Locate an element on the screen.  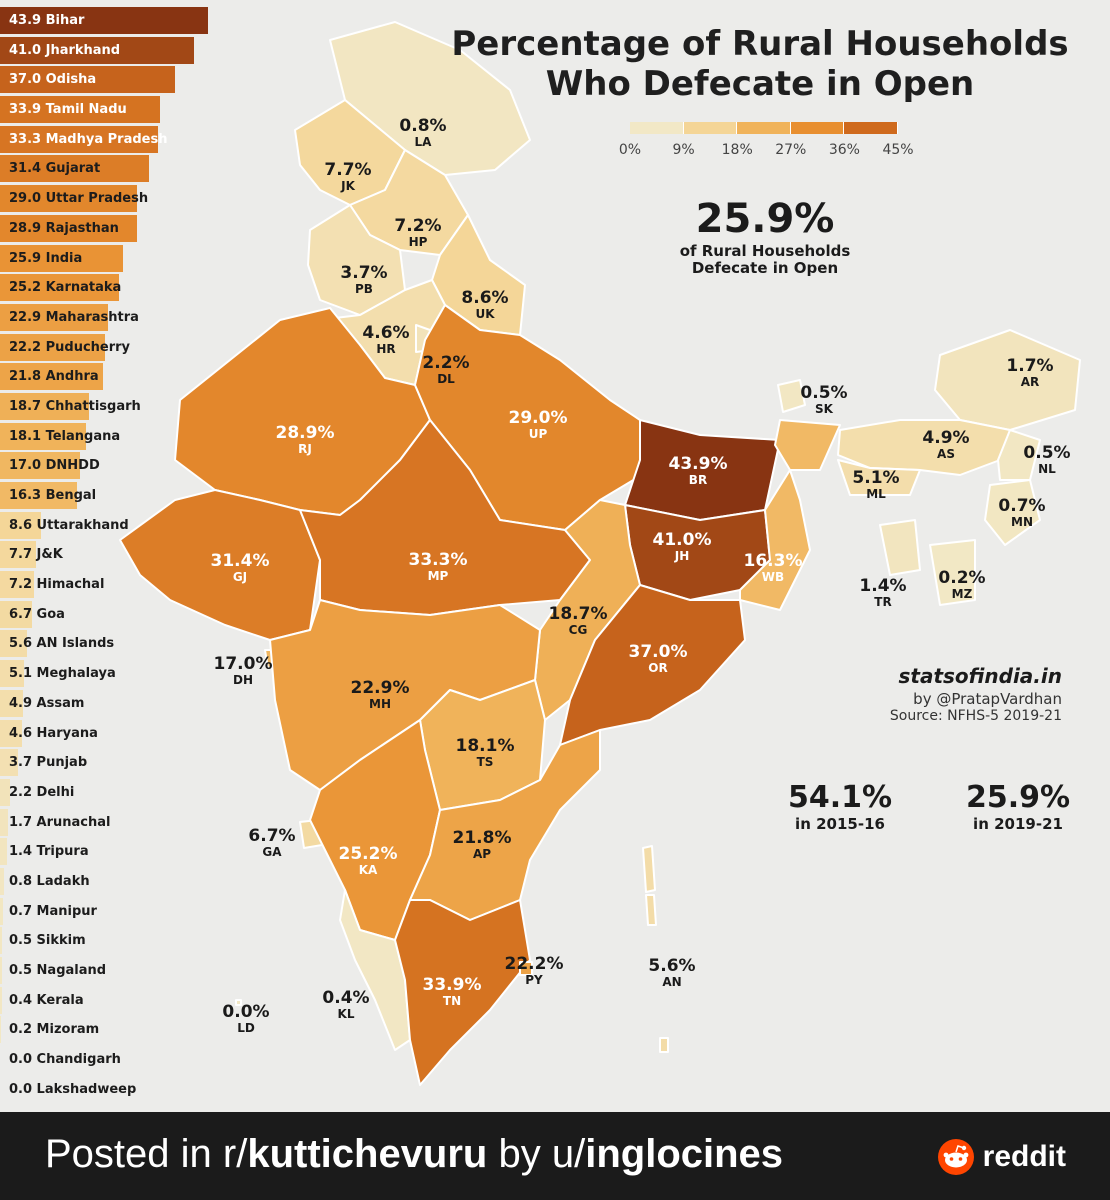
region-AR is located at coordinates (1007, 380).